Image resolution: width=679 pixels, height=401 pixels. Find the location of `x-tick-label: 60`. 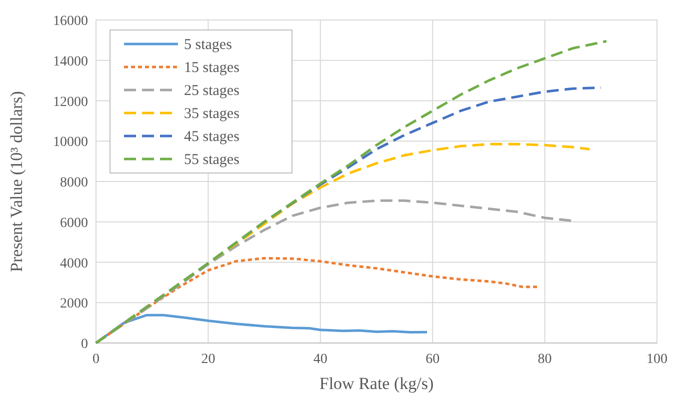

x-tick-label: 60 is located at coordinates (433, 359).